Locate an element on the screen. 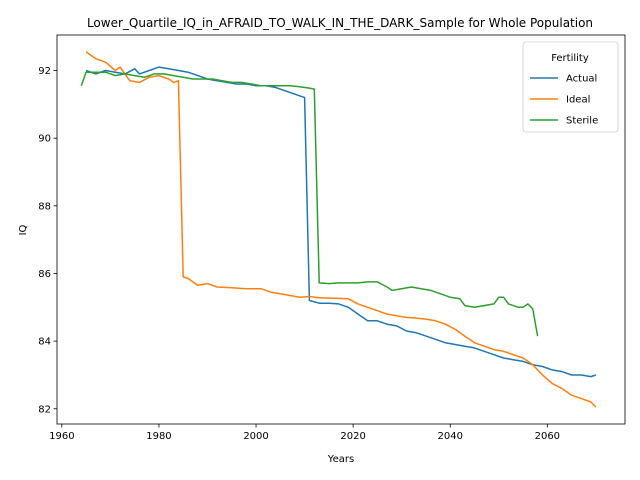 The height and width of the screenshot is (480, 640). legend-label-ideal: Ideal is located at coordinates (578, 100).